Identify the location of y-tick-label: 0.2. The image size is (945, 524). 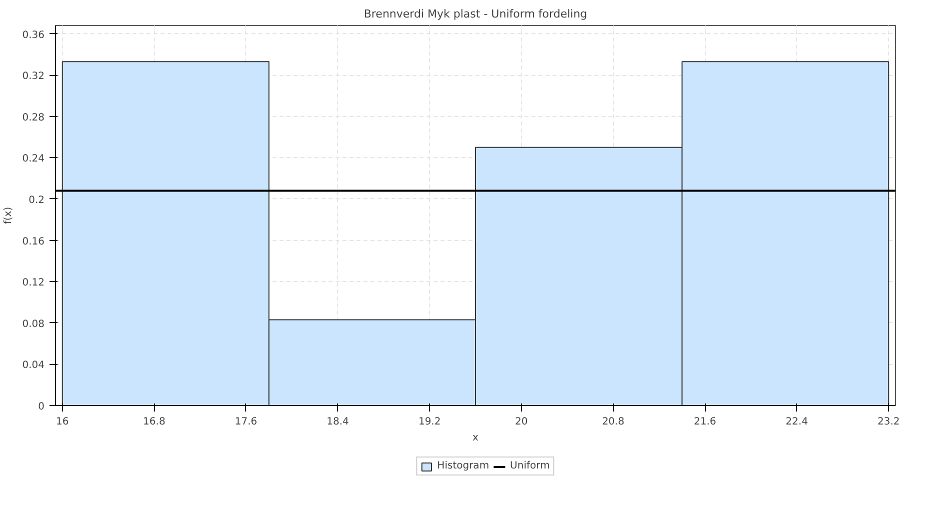
(36, 200).